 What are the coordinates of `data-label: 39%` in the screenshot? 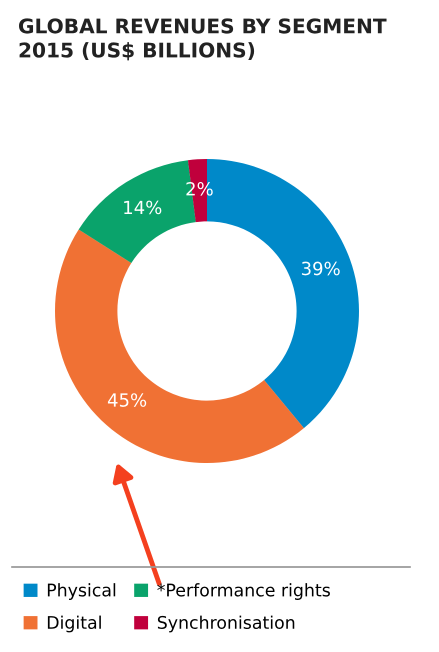 It's located at (321, 269).